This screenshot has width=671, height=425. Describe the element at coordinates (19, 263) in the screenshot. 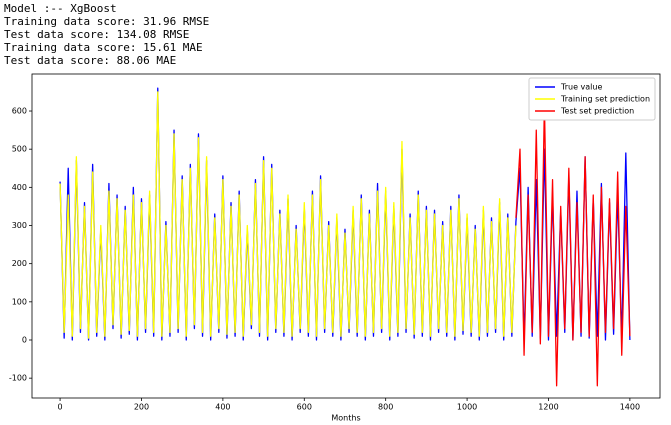

I see `y-tick-label: 200` at that location.